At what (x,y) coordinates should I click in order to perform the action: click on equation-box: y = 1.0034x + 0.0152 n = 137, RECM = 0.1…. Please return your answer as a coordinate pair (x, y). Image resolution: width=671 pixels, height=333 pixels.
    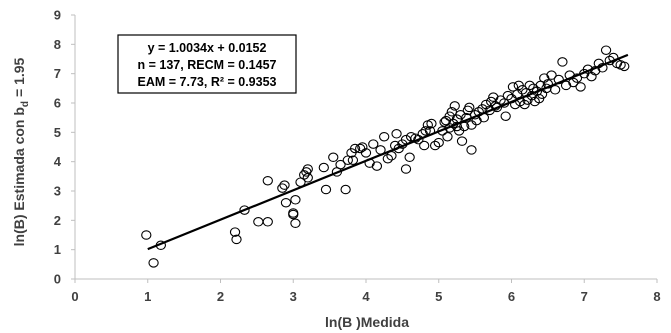
    Looking at the image, I should click on (207, 64).